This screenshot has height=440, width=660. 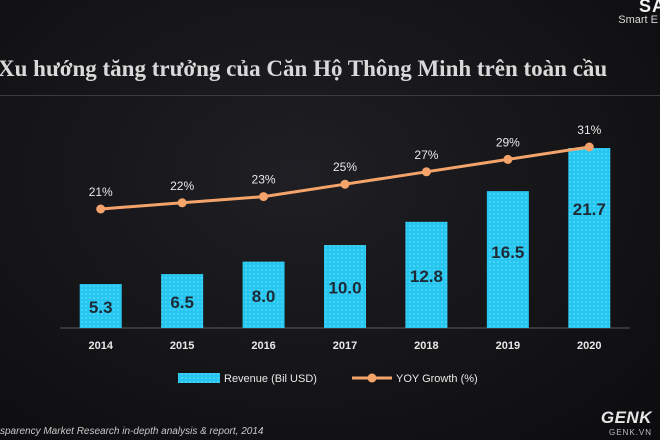 What do you see at coordinates (626, 417) in the screenshot?
I see `watermark-logo: GENK` at bounding box center [626, 417].